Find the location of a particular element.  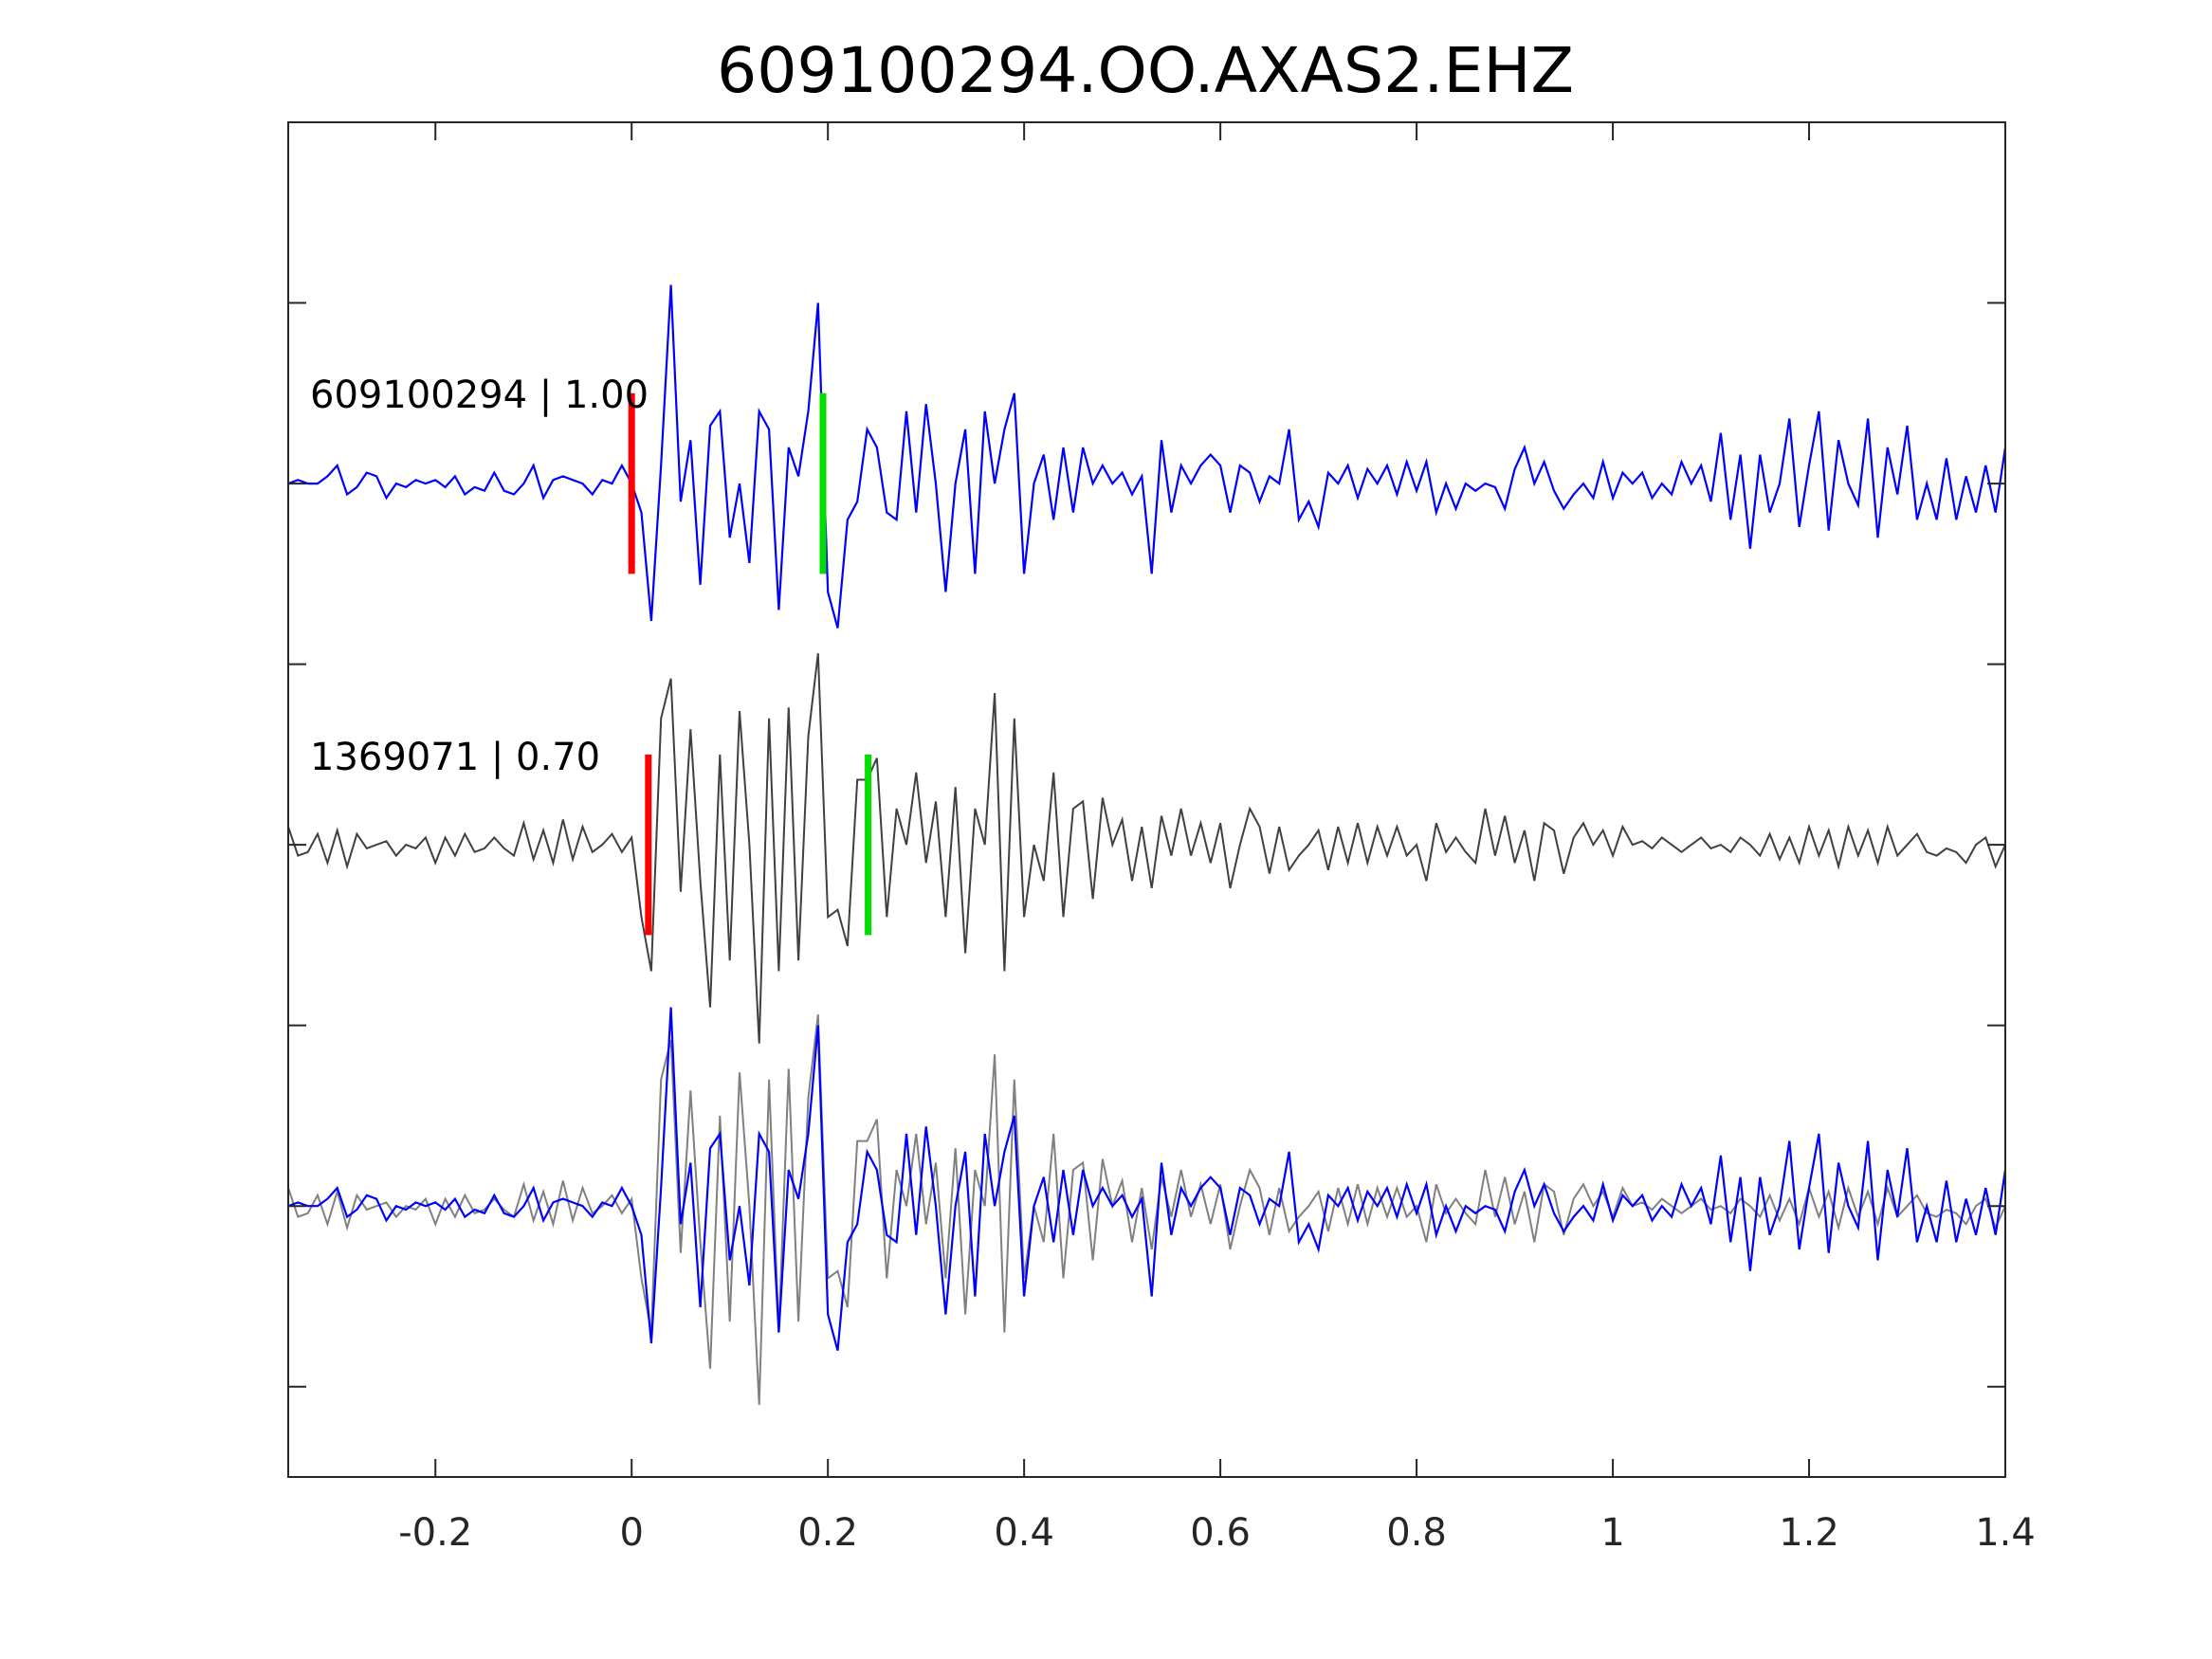

x-tick-label: 0.8 is located at coordinates (1416, 1533).